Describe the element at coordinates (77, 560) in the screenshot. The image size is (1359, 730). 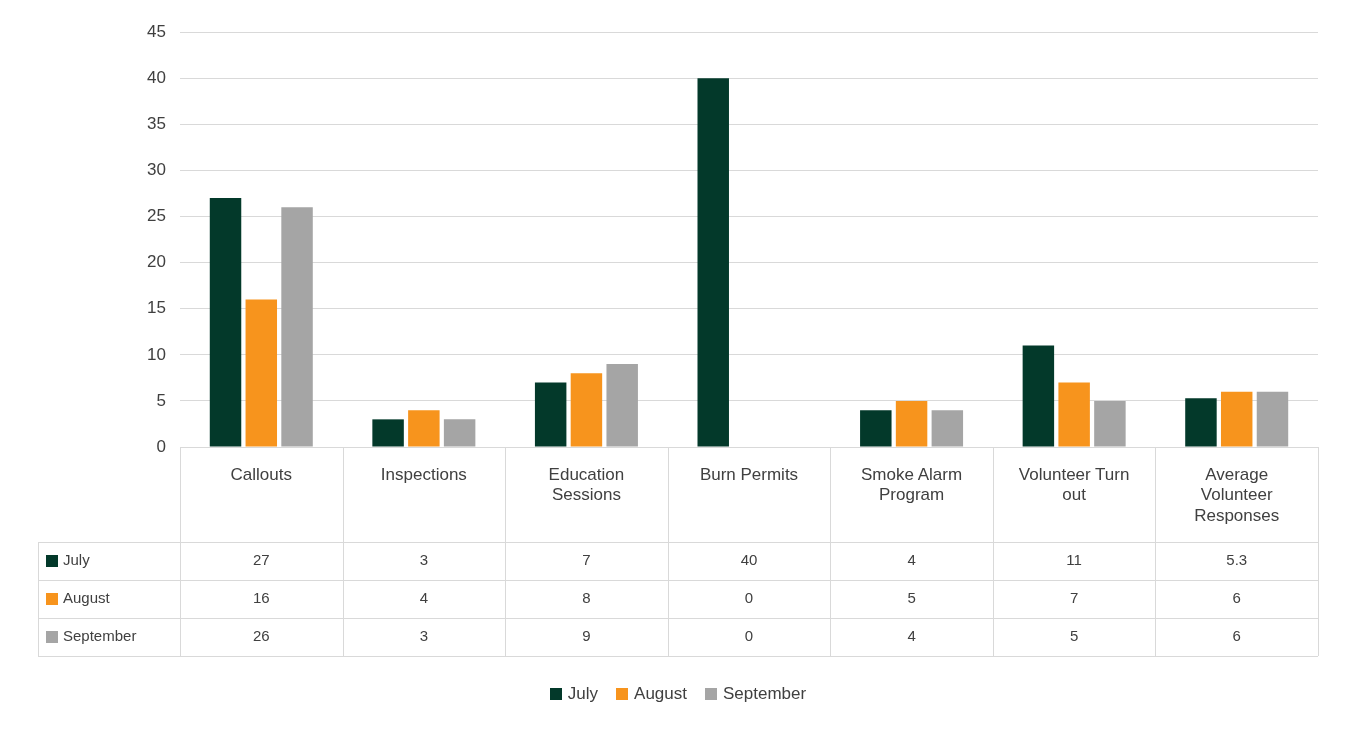
I see `legend-label: July` at that location.